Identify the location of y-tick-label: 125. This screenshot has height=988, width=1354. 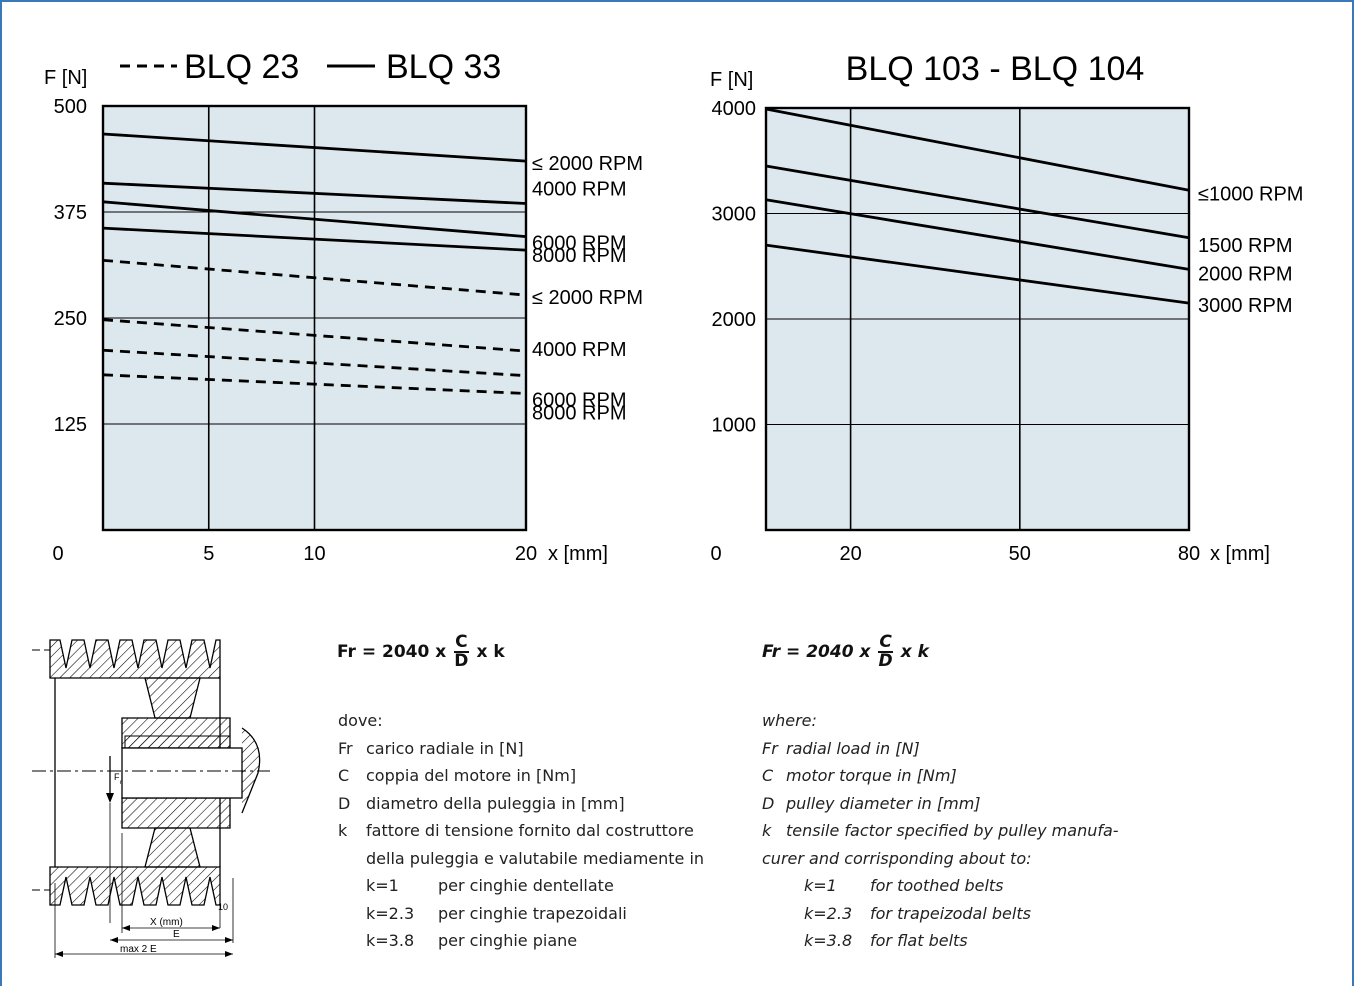
(70, 425).